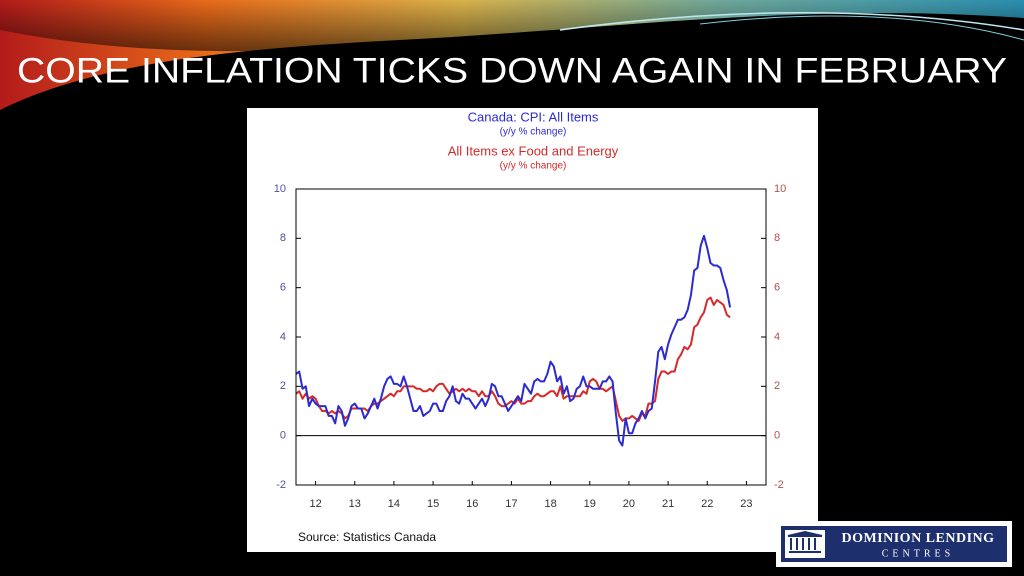  Describe the element at coordinates (283, 386) in the screenshot. I see `y-tick-label: 2` at that location.